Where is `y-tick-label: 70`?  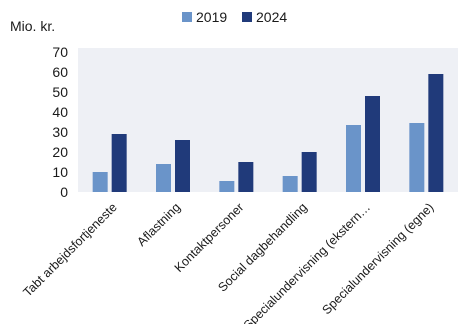 y-tick-label: 70 is located at coordinates (60, 52).